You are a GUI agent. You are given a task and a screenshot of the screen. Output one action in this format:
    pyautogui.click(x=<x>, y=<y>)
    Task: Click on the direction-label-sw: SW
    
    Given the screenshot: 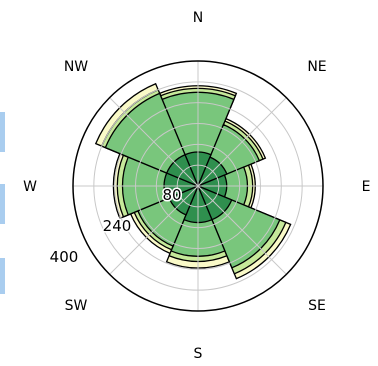 What is the action you would take?
    pyautogui.click(x=76, y=306)
    